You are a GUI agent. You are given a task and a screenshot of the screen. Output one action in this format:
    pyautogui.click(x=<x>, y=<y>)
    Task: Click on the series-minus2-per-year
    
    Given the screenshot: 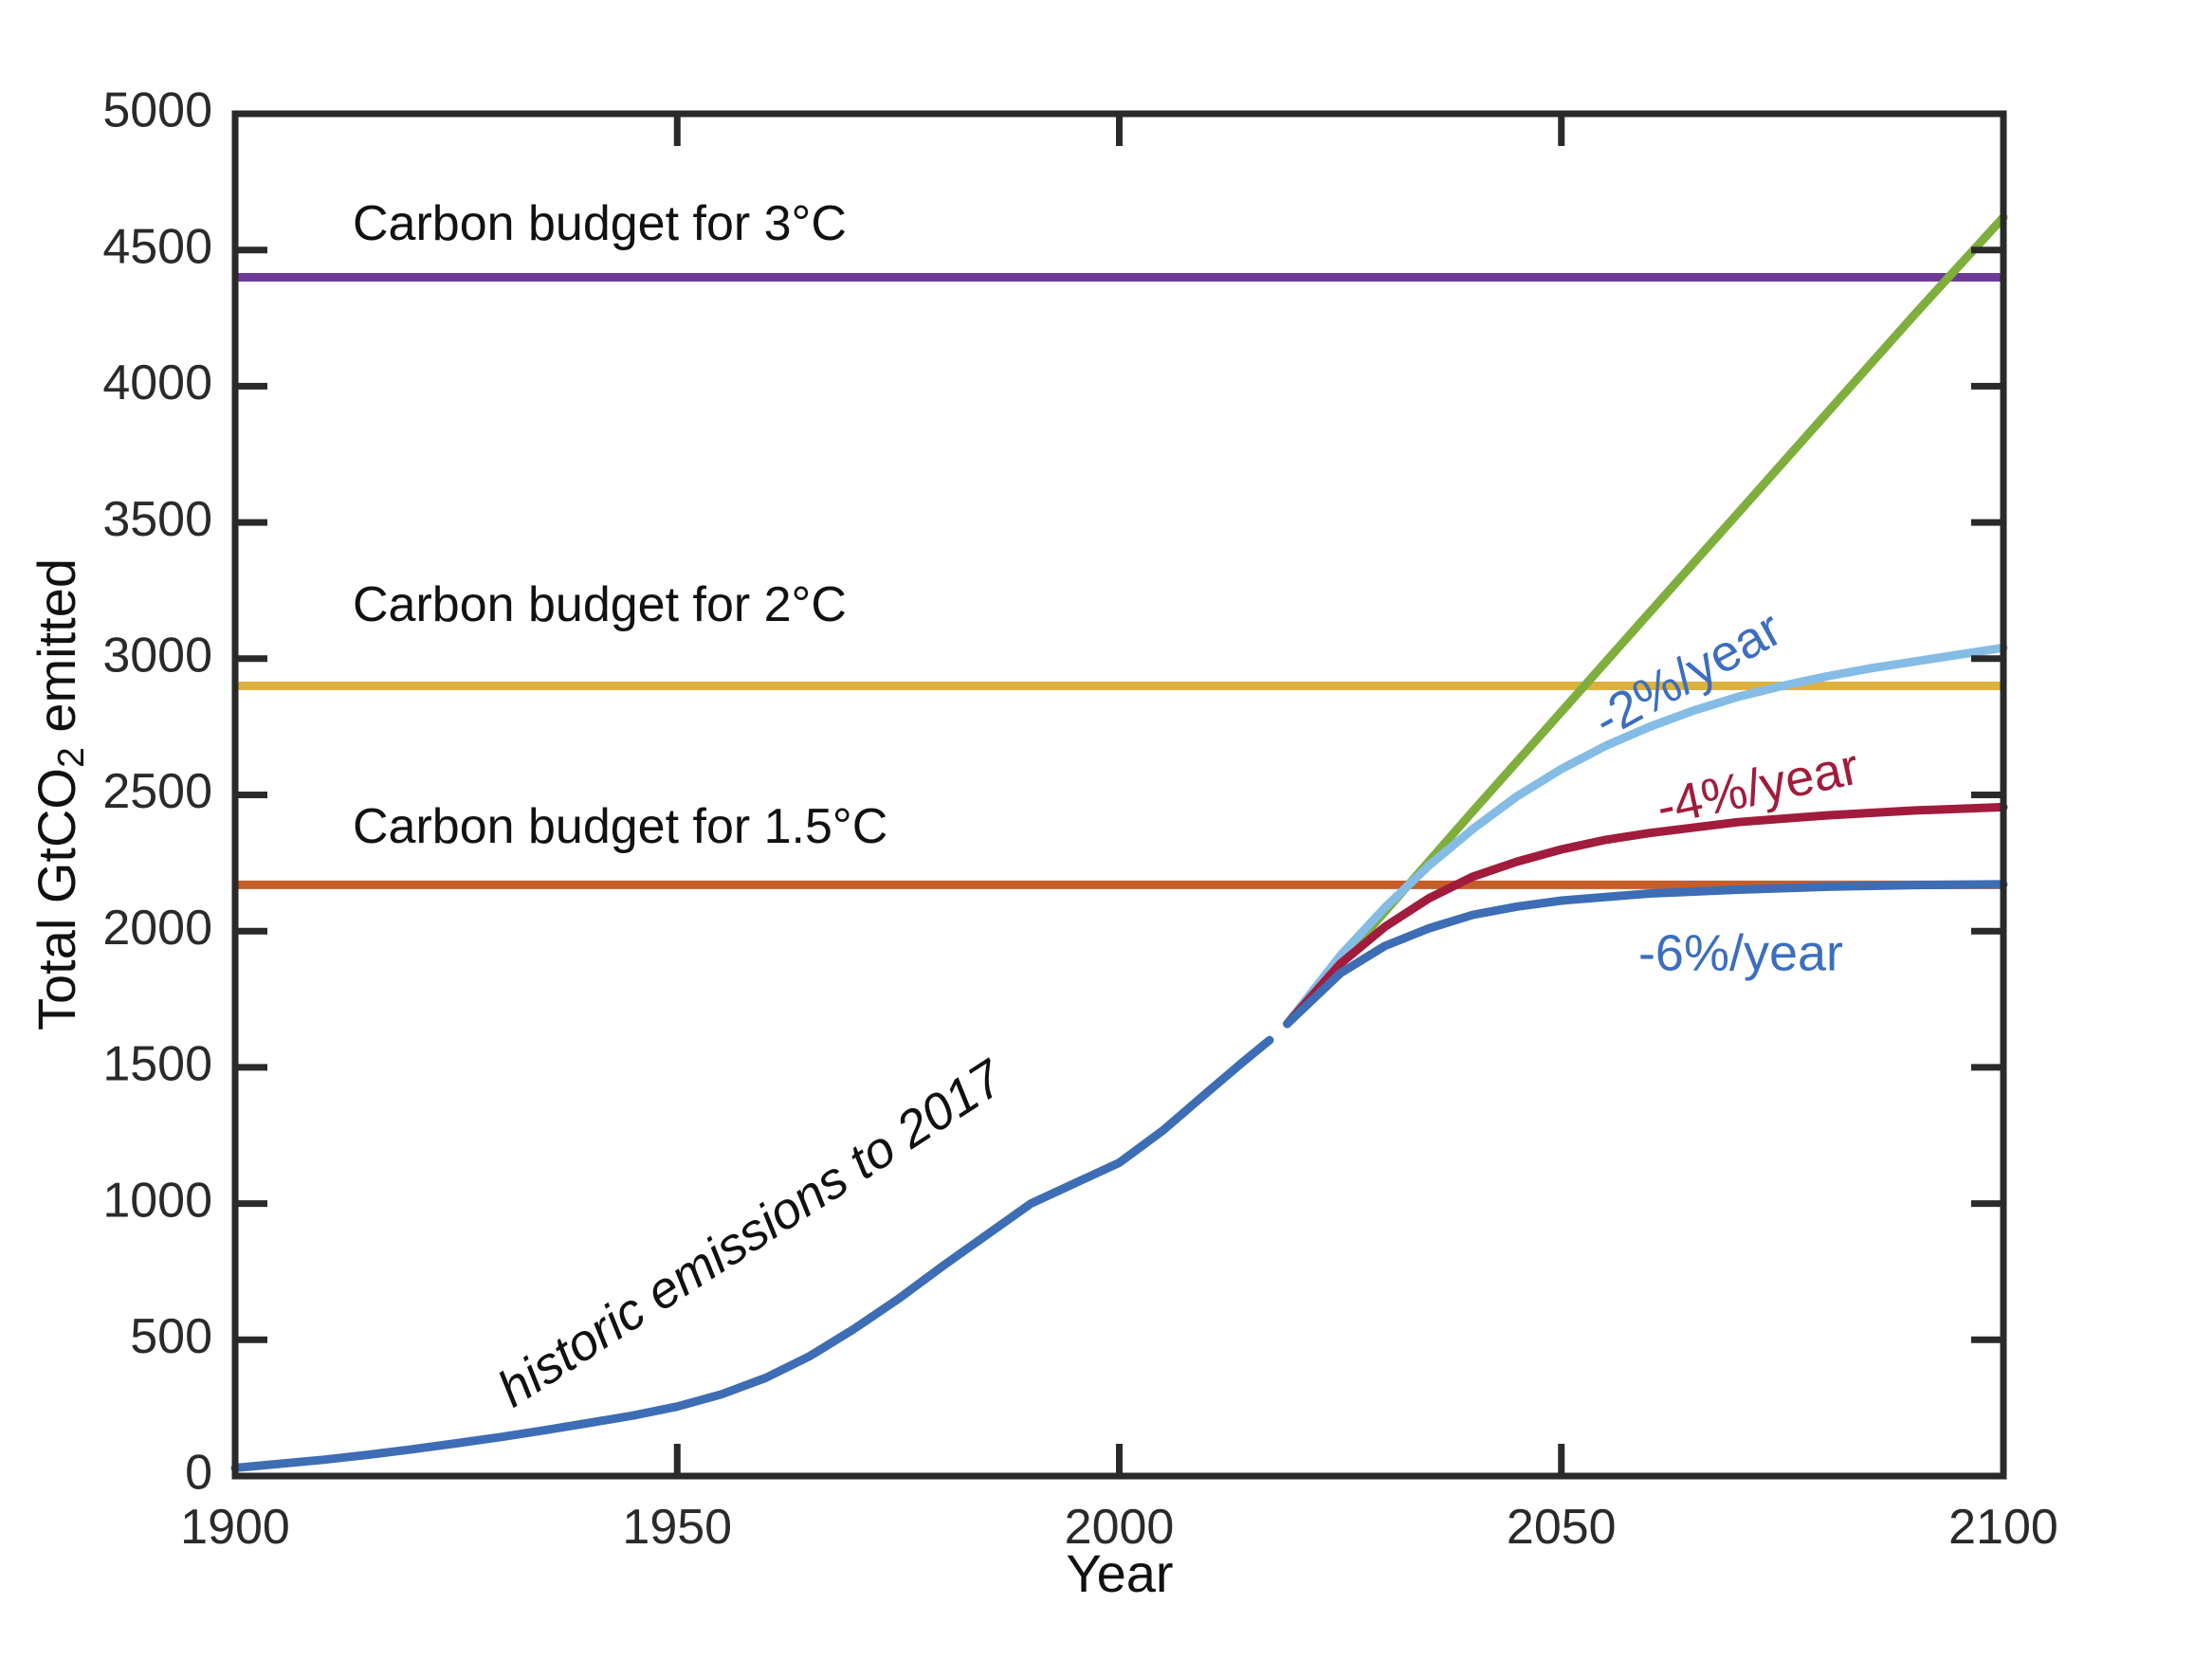 What is the action you would take?
    pyautogui.click(x=1645, y=836)
    